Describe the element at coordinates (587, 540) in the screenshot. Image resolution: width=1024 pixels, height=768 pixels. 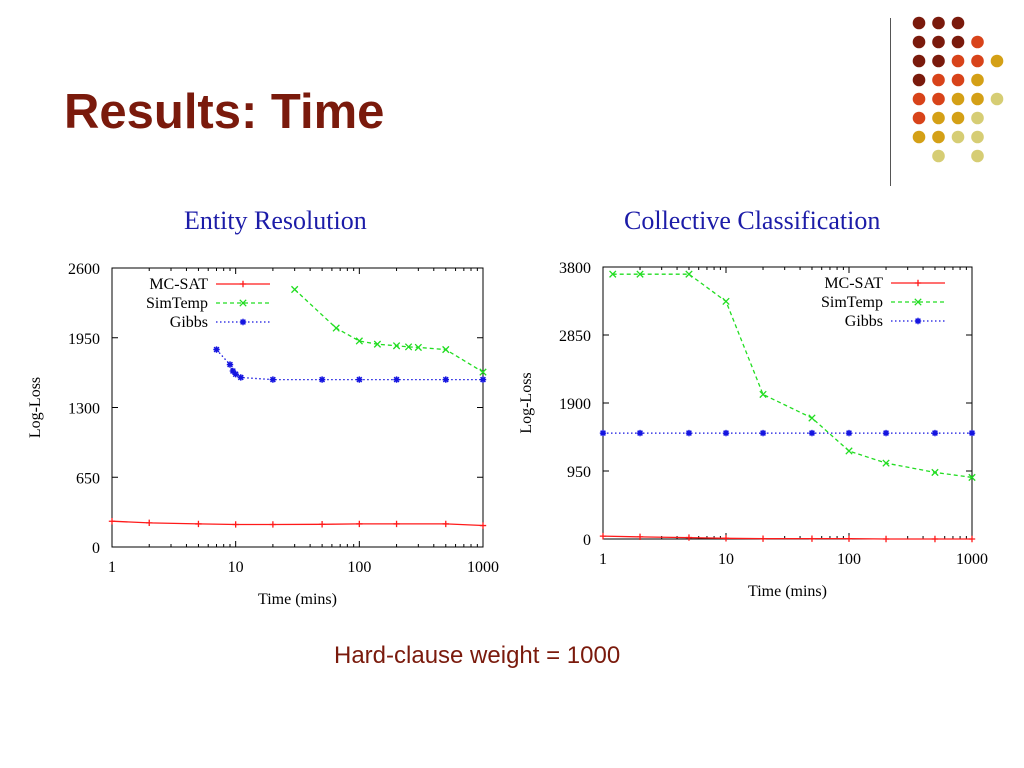
I see `y-tick-label: 0` at that location.